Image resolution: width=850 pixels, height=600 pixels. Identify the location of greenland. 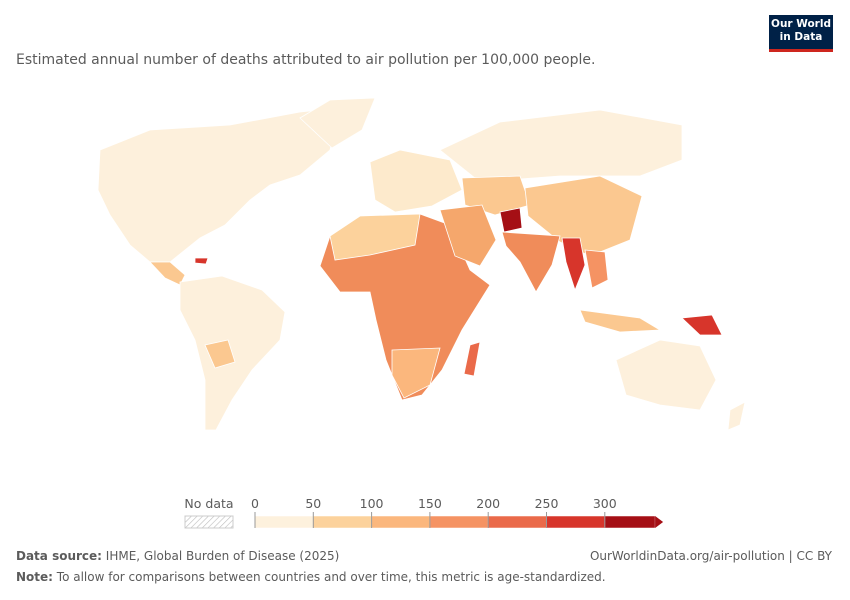
(337, 123).